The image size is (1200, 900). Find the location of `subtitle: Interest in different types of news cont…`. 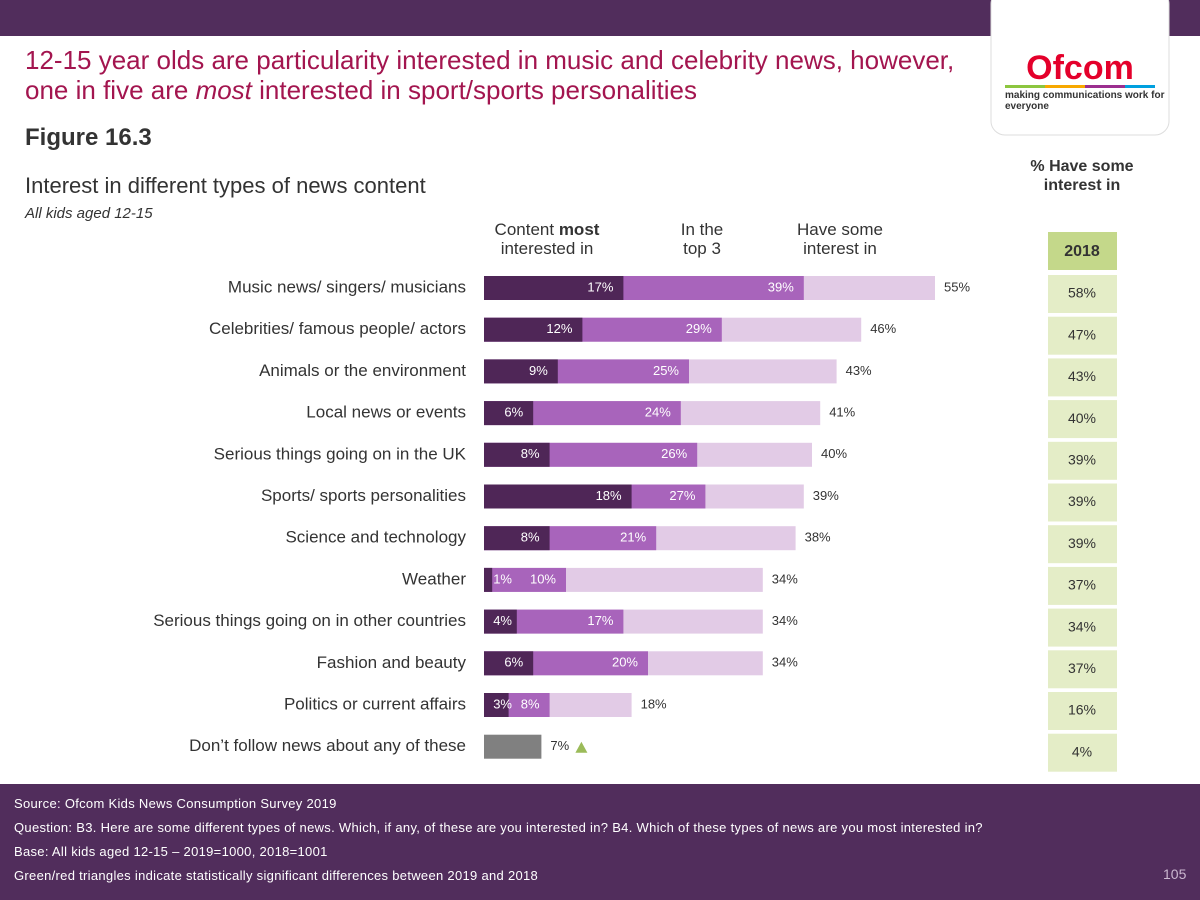

subtitle: Interest in different types of news cont… is located at coordinates (225, 185).